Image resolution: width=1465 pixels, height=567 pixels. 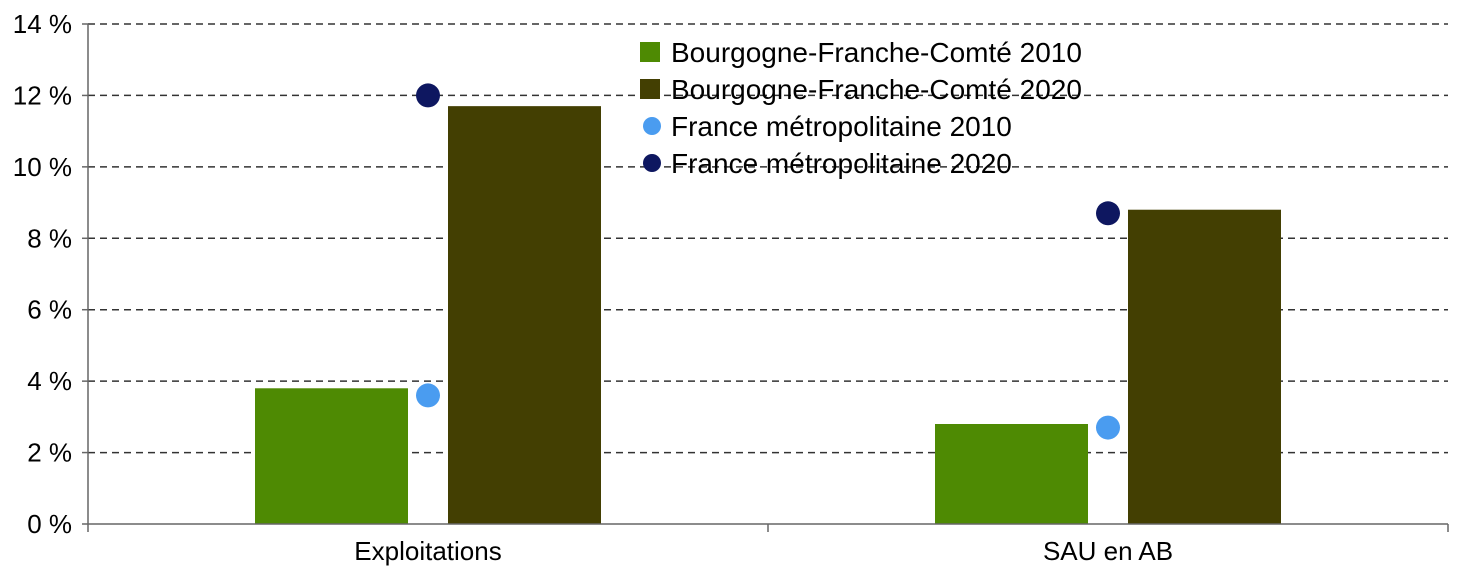 I want to click on y-tick-label: 4 %, so click(x=49, y=381).